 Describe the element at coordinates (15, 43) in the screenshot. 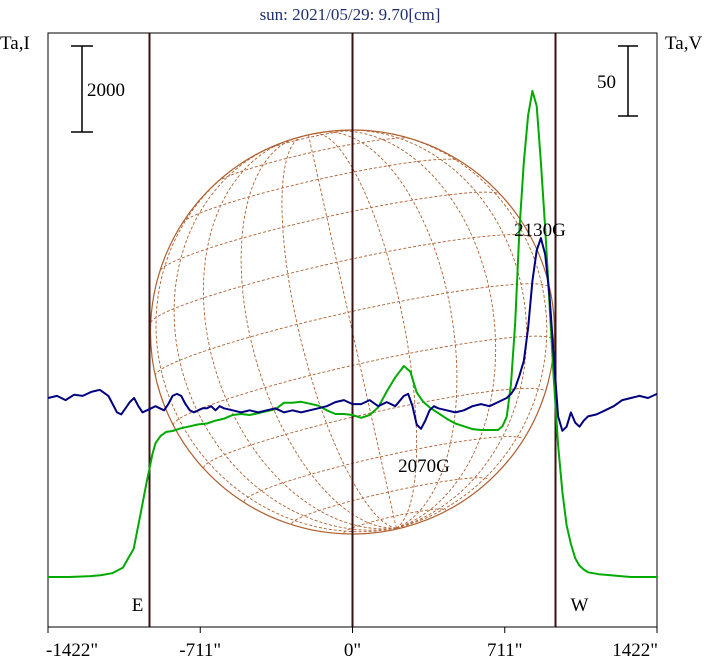

I see `left-axis-label: Ta,I` at that location.